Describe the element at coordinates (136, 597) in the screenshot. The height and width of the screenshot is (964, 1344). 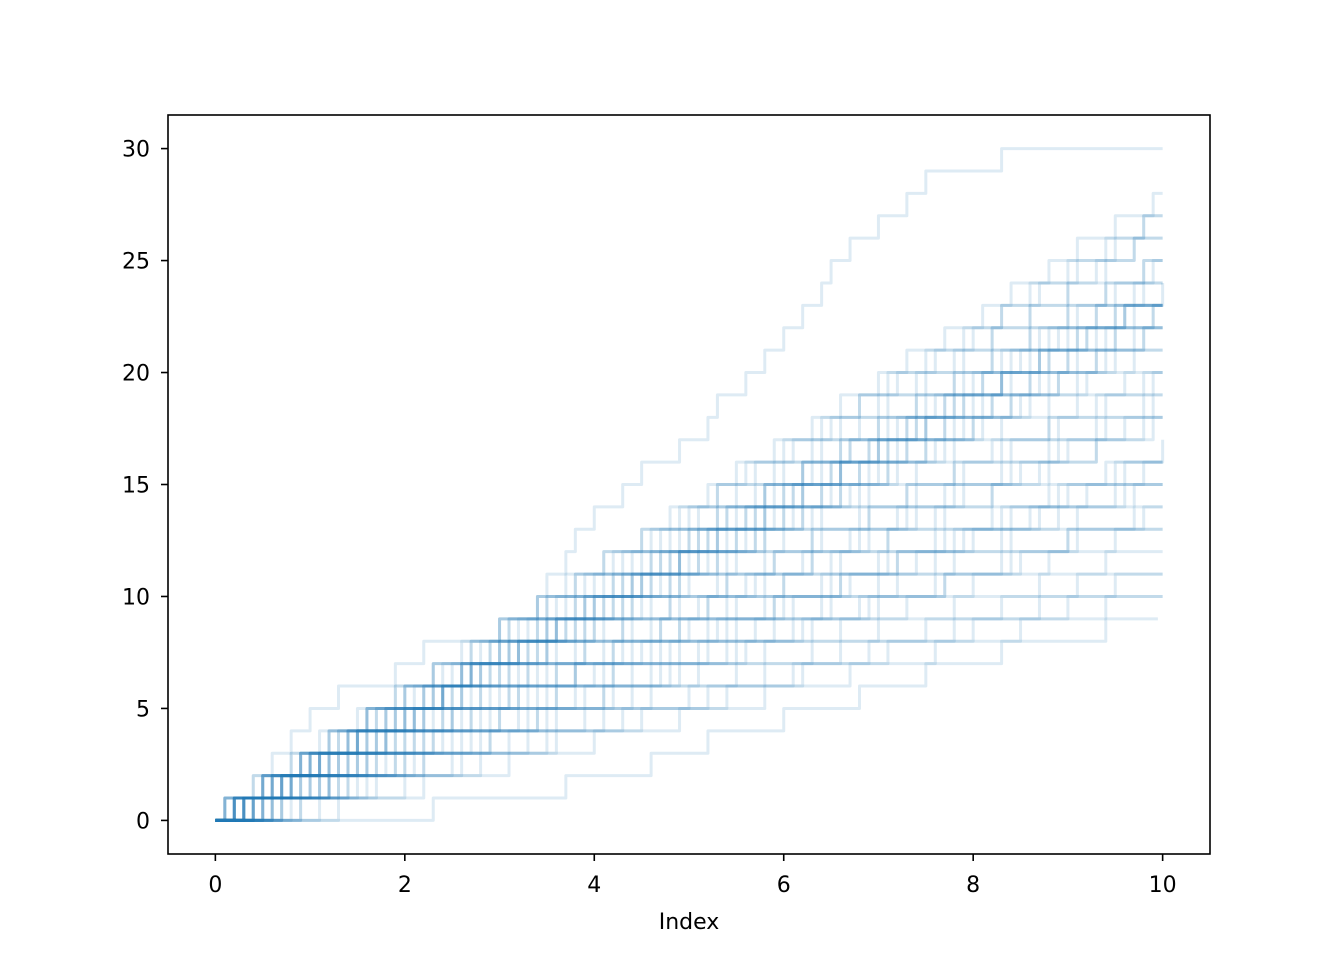
I see `y-tick-label-2: 10` at that location.